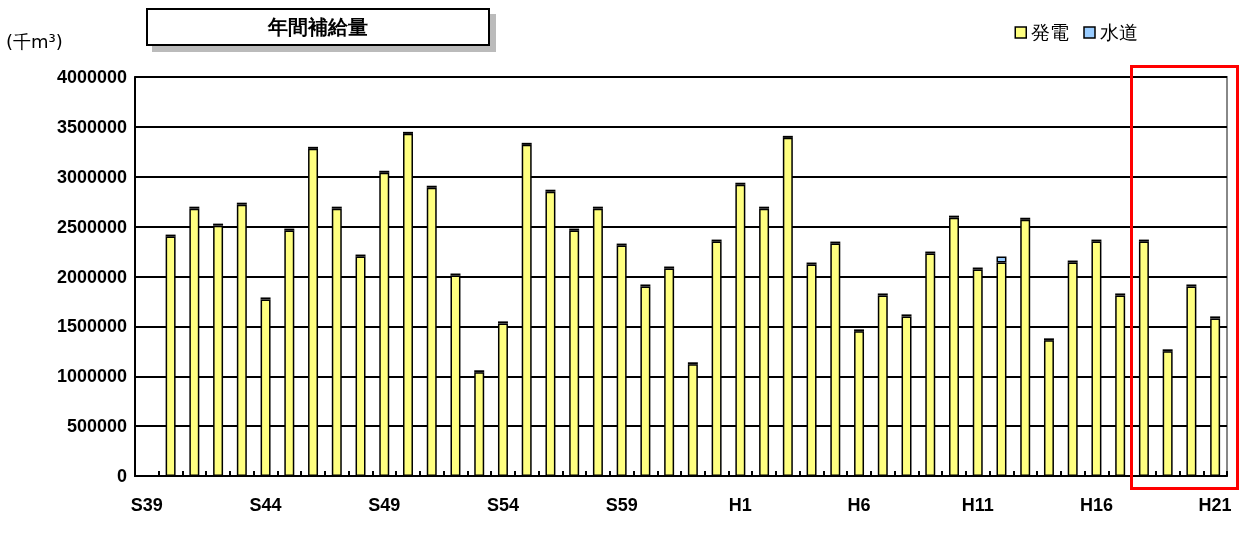 The height and width of the screenshot is (540, 1243). I want to click on y-tick-label: 500000, so click(96, 426).